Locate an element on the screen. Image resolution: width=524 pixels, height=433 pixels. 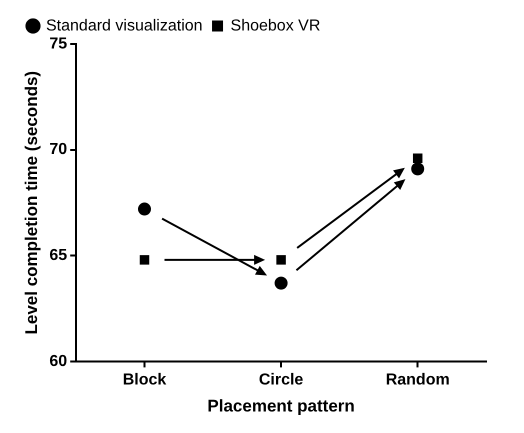
y-tick-label: 70 is located at coordinates (58, 149).